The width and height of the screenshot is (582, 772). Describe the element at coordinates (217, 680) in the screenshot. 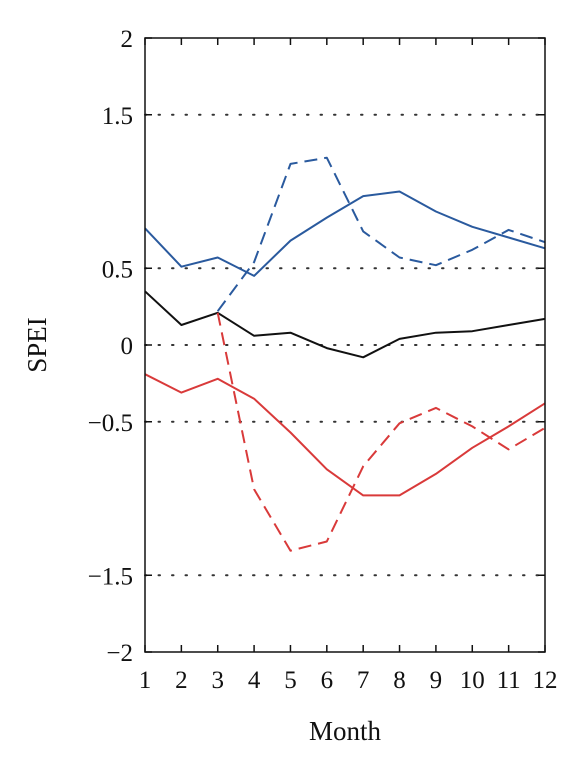

I see `x-tick-label: 3` at that location.